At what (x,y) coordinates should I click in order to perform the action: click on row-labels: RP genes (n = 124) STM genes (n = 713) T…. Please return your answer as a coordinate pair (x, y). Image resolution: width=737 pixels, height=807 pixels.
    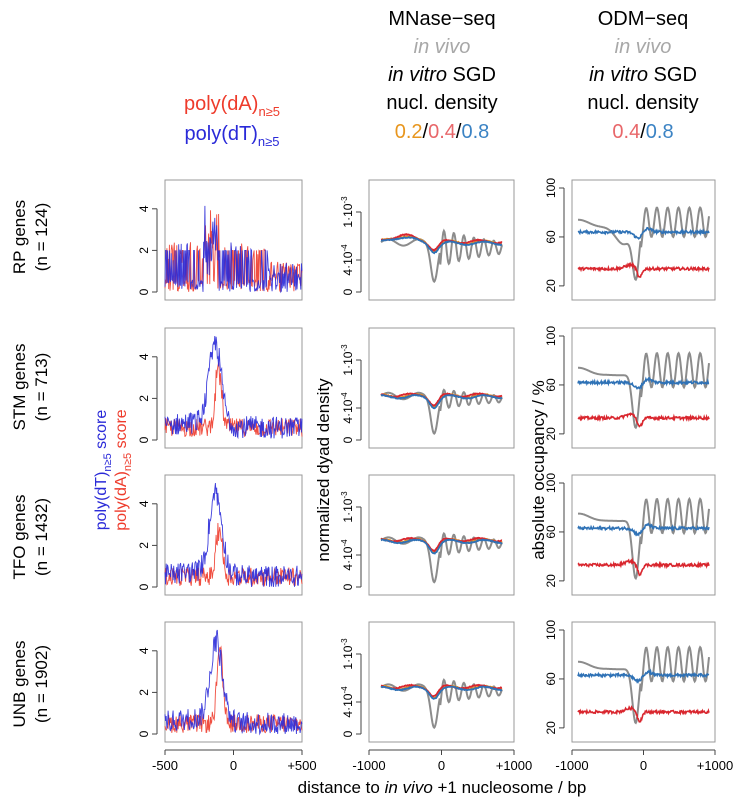
    Looking at the image, I should click on (30, 464).